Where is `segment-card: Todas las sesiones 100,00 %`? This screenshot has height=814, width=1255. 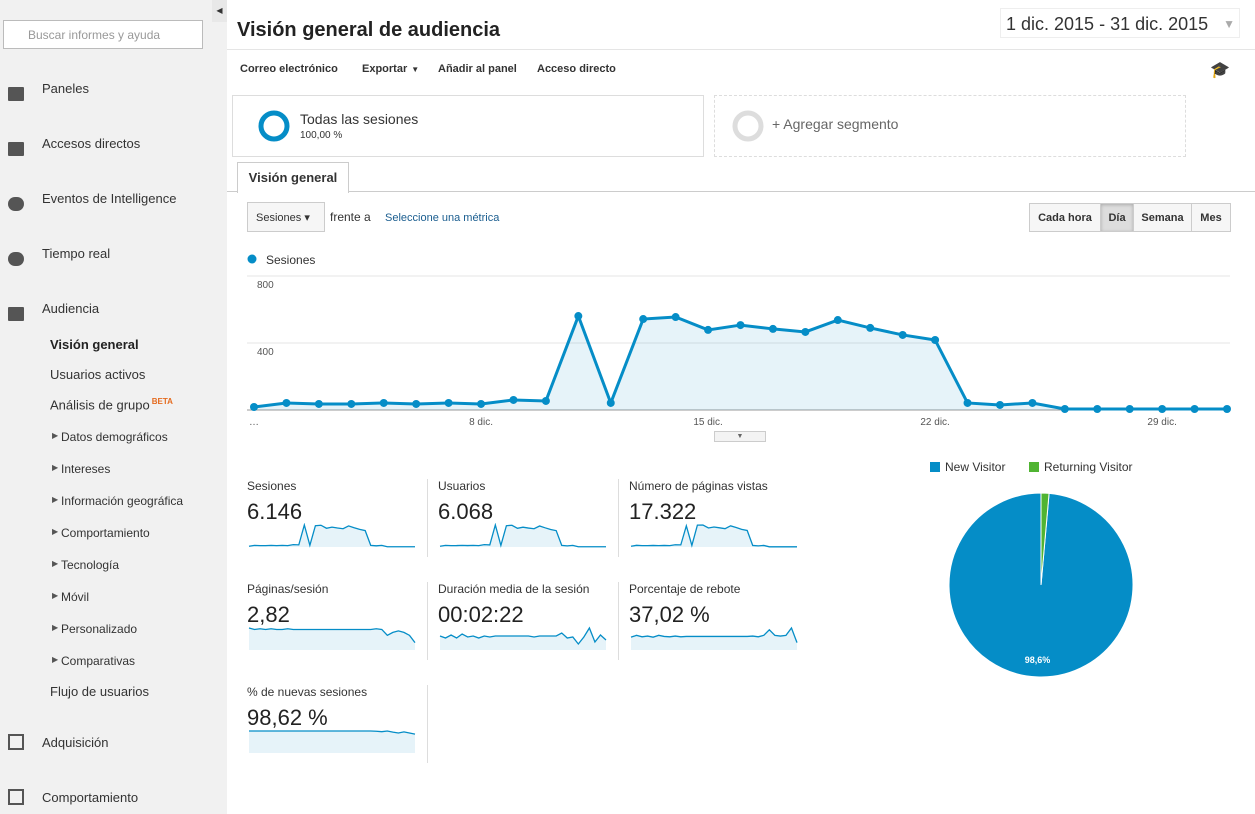 segment-card: Todas las sesiones 100,00 % is located at coordinates (468, 126).